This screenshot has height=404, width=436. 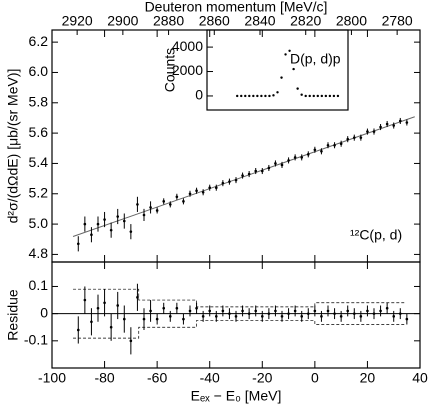 I want to click on annotation: D(p, d)p, so click(x=315, y=59).